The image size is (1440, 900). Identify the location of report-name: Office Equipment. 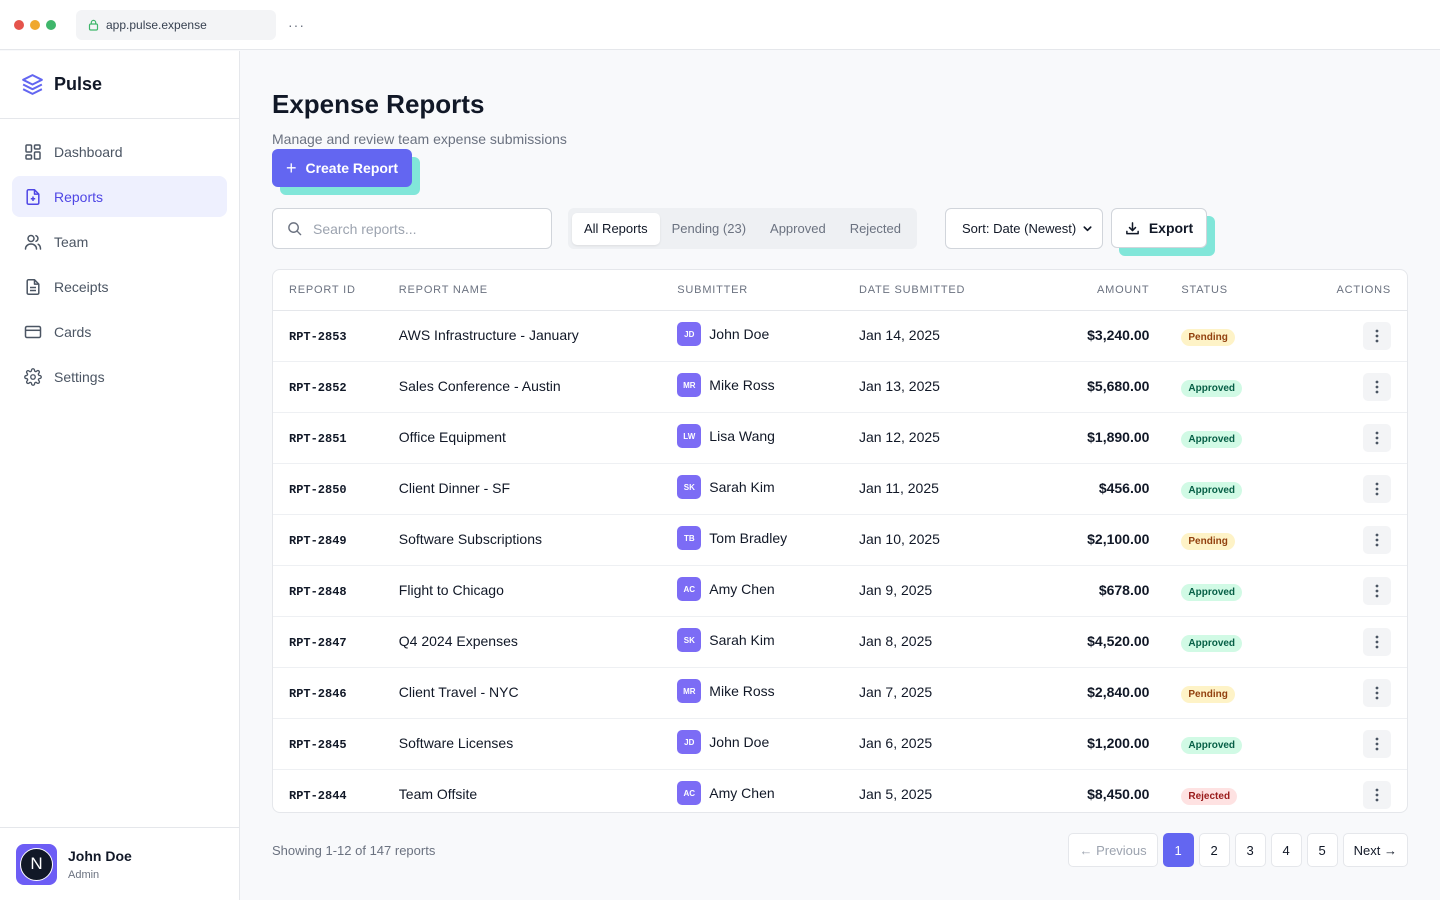
(452, 437).